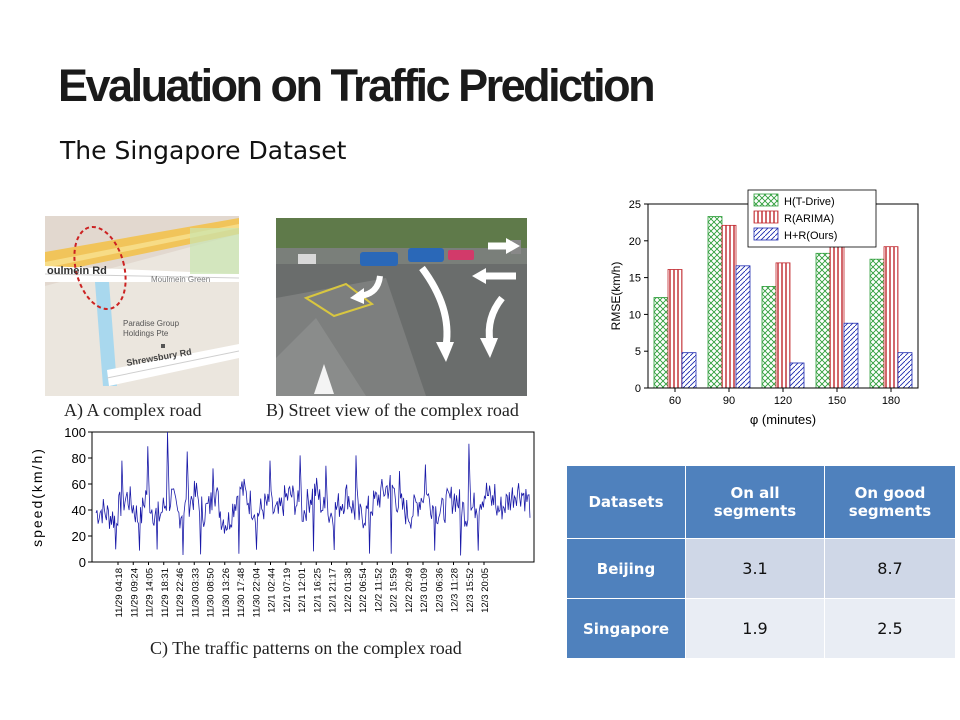 The image size is (960, 720). What do you see at coordinates (363, 590) in the screenshot?
I see `speed-x-tick-label: 12/2 06:54` at bounding box center [363, 590].